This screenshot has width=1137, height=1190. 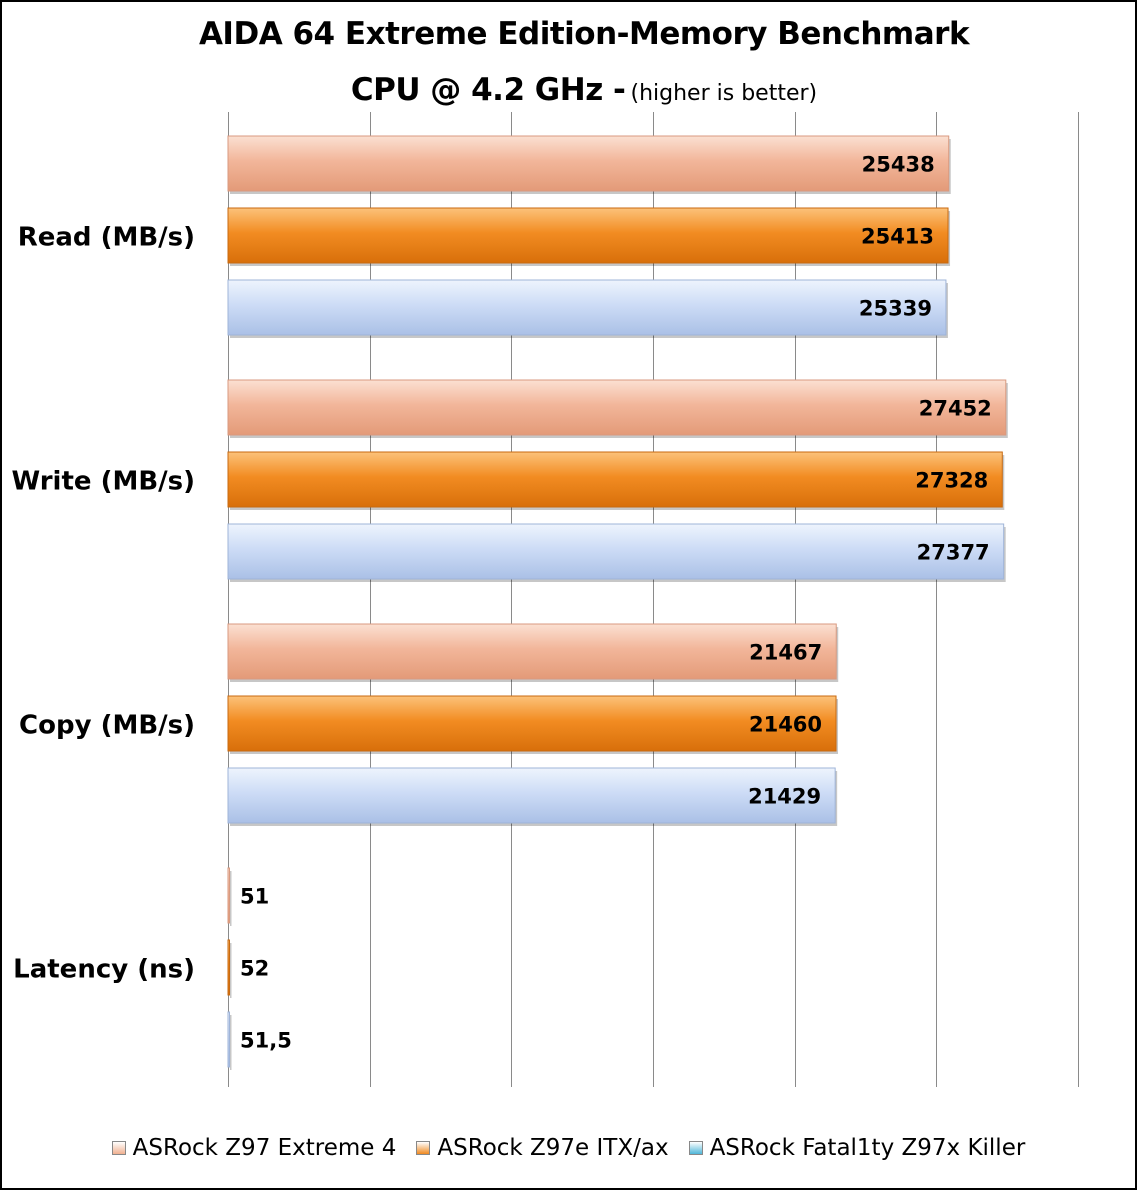 I want to click on legend-item-2: ASRock Fatal1ty Z97x Killer, so click(x=857, y=1148).